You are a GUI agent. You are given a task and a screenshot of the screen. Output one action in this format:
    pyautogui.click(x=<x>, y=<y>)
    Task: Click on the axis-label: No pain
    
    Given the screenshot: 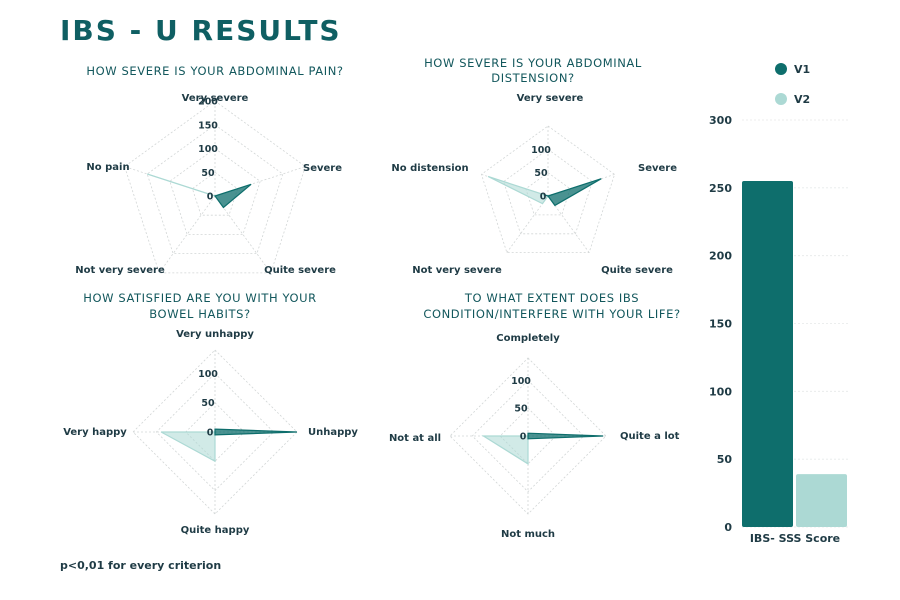 What is the action you would take?
    pyautogui.click(x=107, y=167)
    